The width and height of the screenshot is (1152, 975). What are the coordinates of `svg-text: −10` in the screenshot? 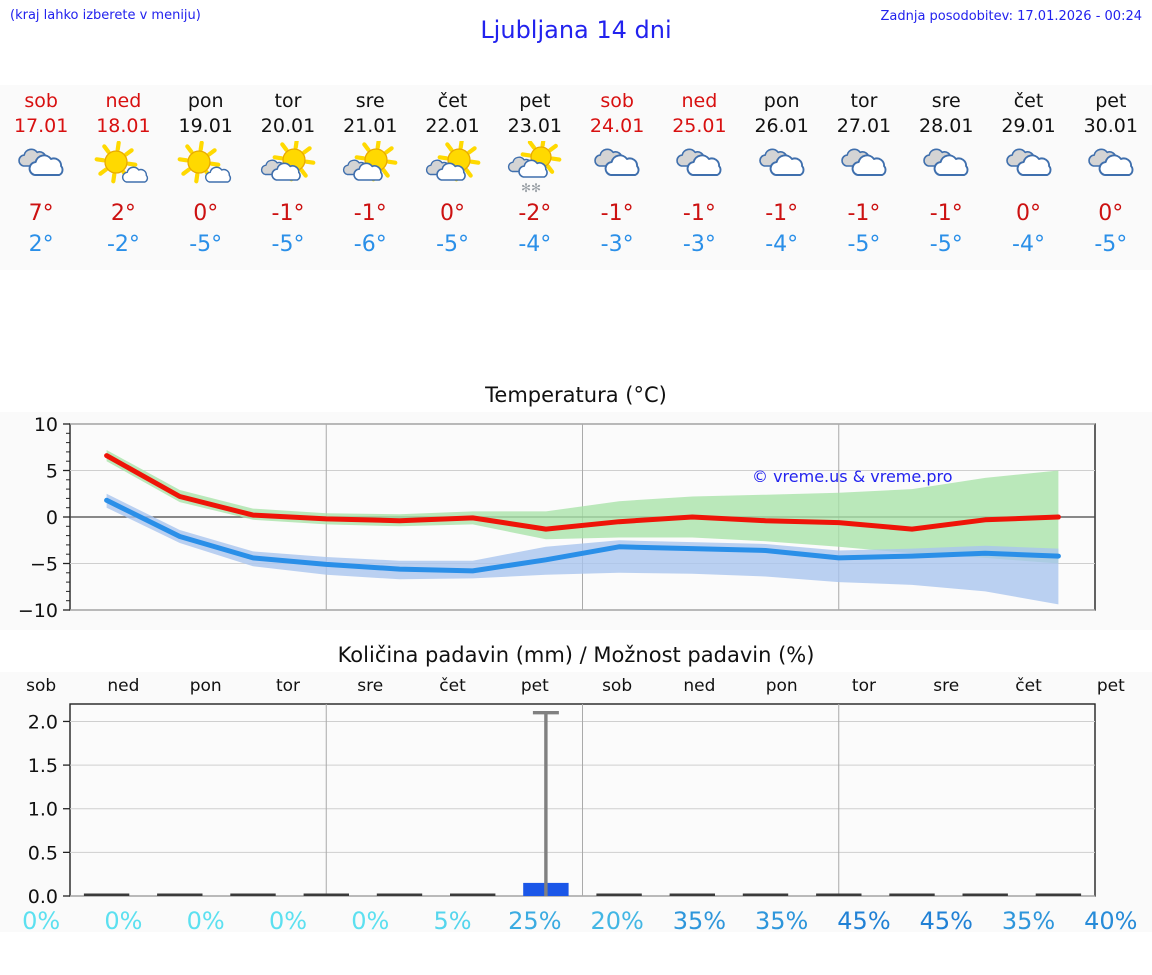 It's located at (38, 611).